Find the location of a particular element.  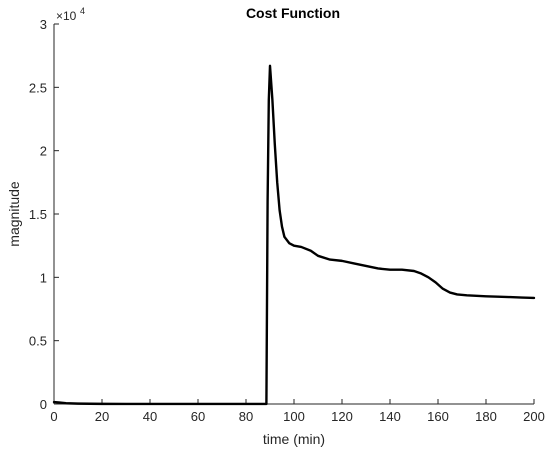

x-tick-label: 60 is located at coordinates (198, 416).